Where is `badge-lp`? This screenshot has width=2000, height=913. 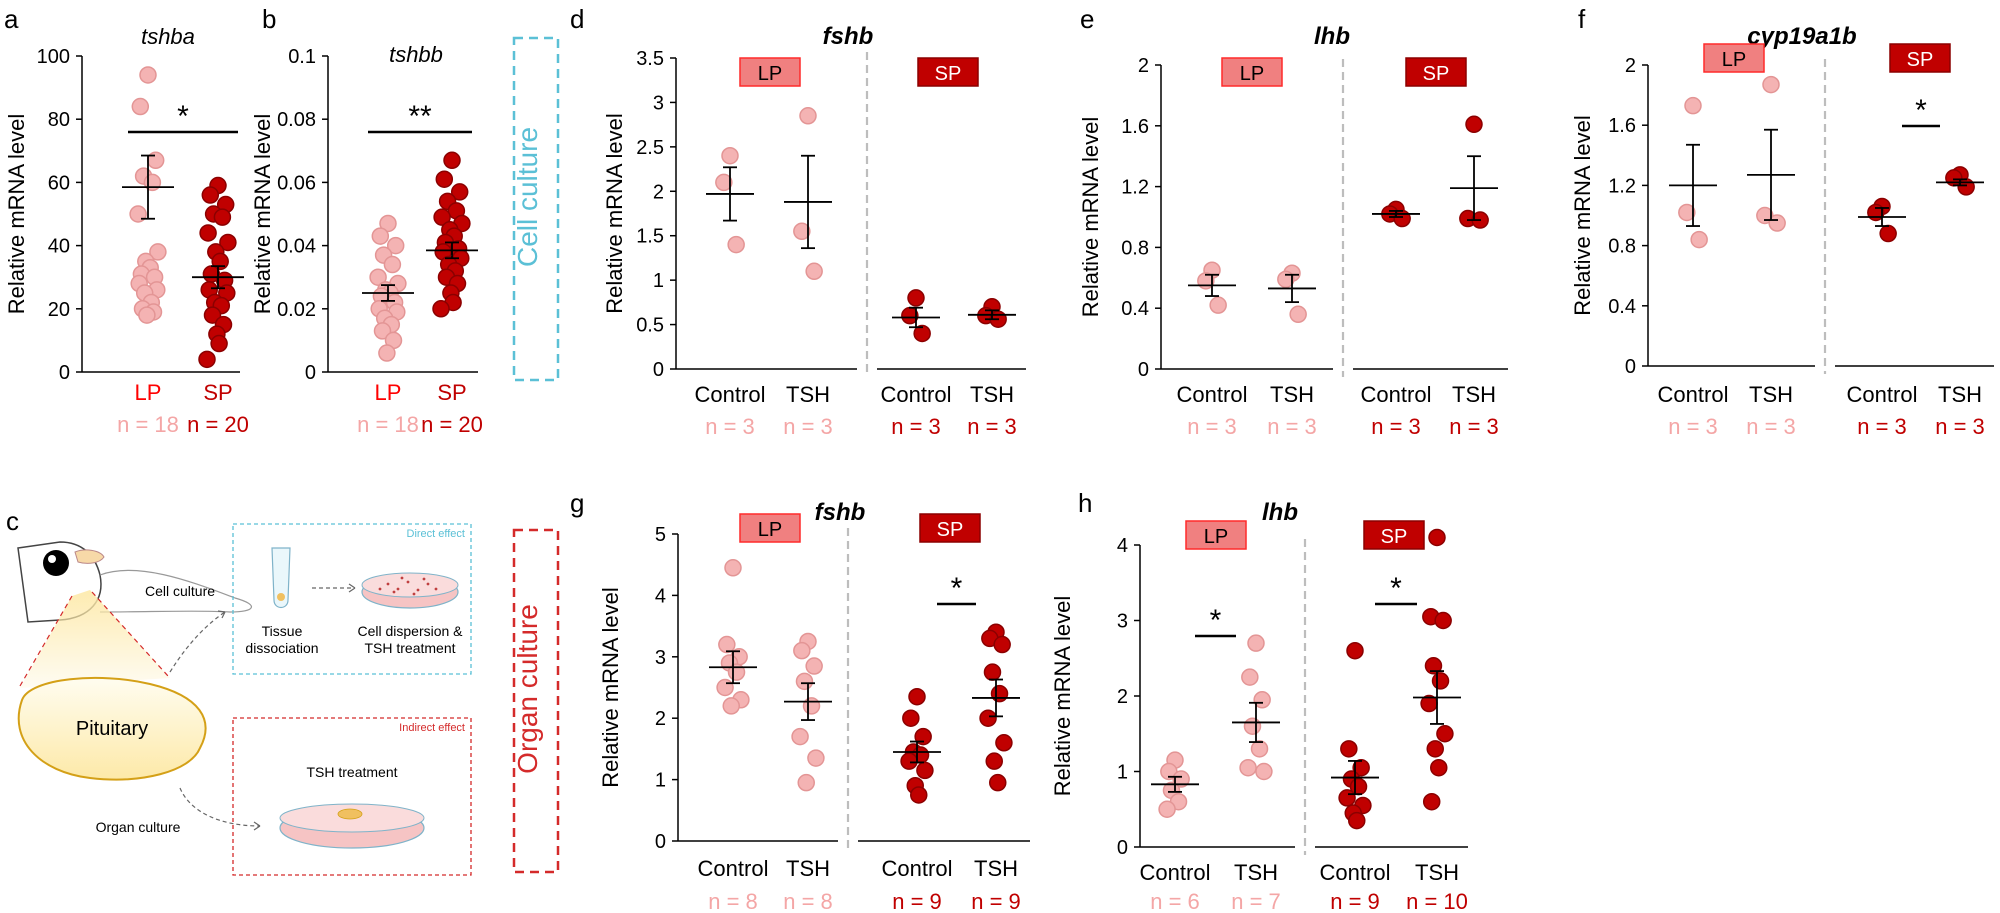 badge-lp is located at coordinates (1734, 58).